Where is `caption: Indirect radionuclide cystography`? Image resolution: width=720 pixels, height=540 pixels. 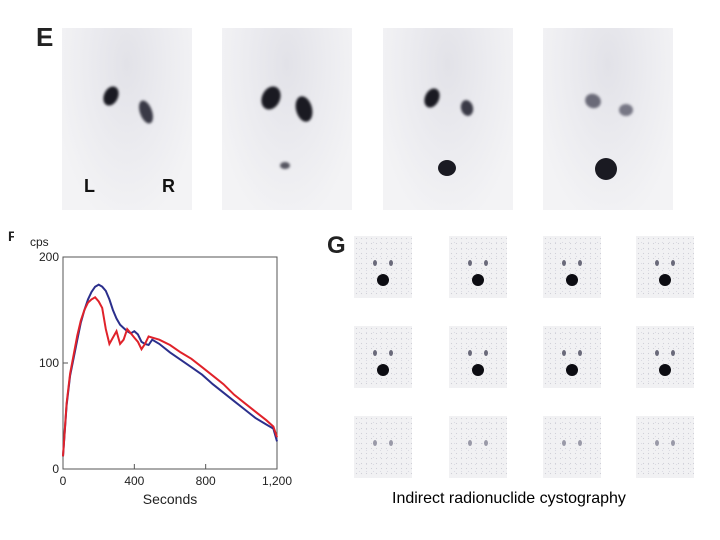
caption: Indirect radionuclide cystography is located at coordinates (509, 498).